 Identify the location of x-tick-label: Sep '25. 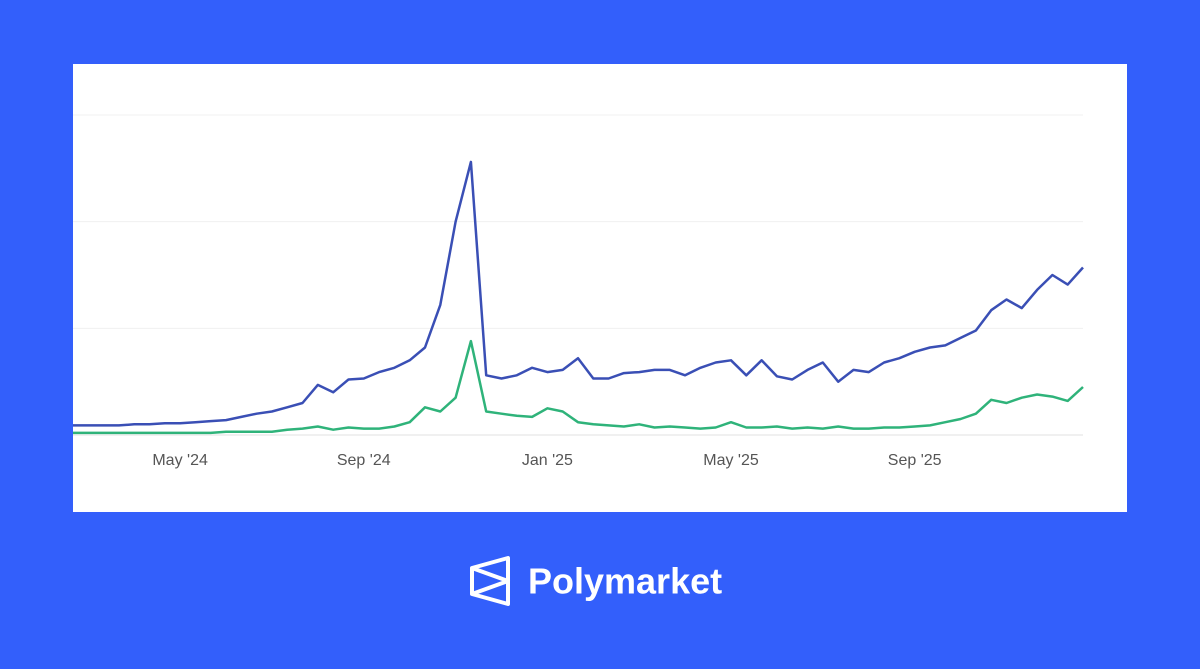
(915, 460).